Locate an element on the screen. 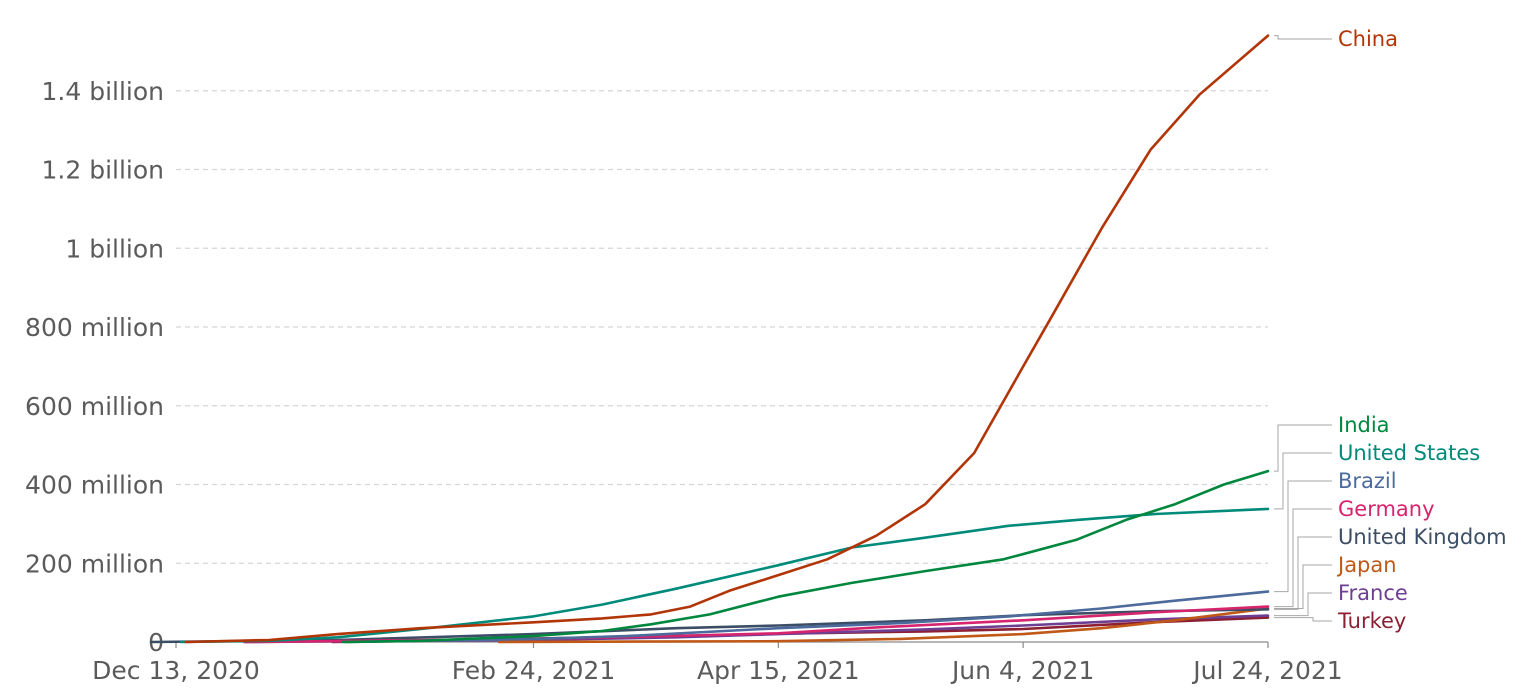 This screenshot has height=697, width=1522. legend-label-brazil: Brazil is located at coordinates (1367, 481).